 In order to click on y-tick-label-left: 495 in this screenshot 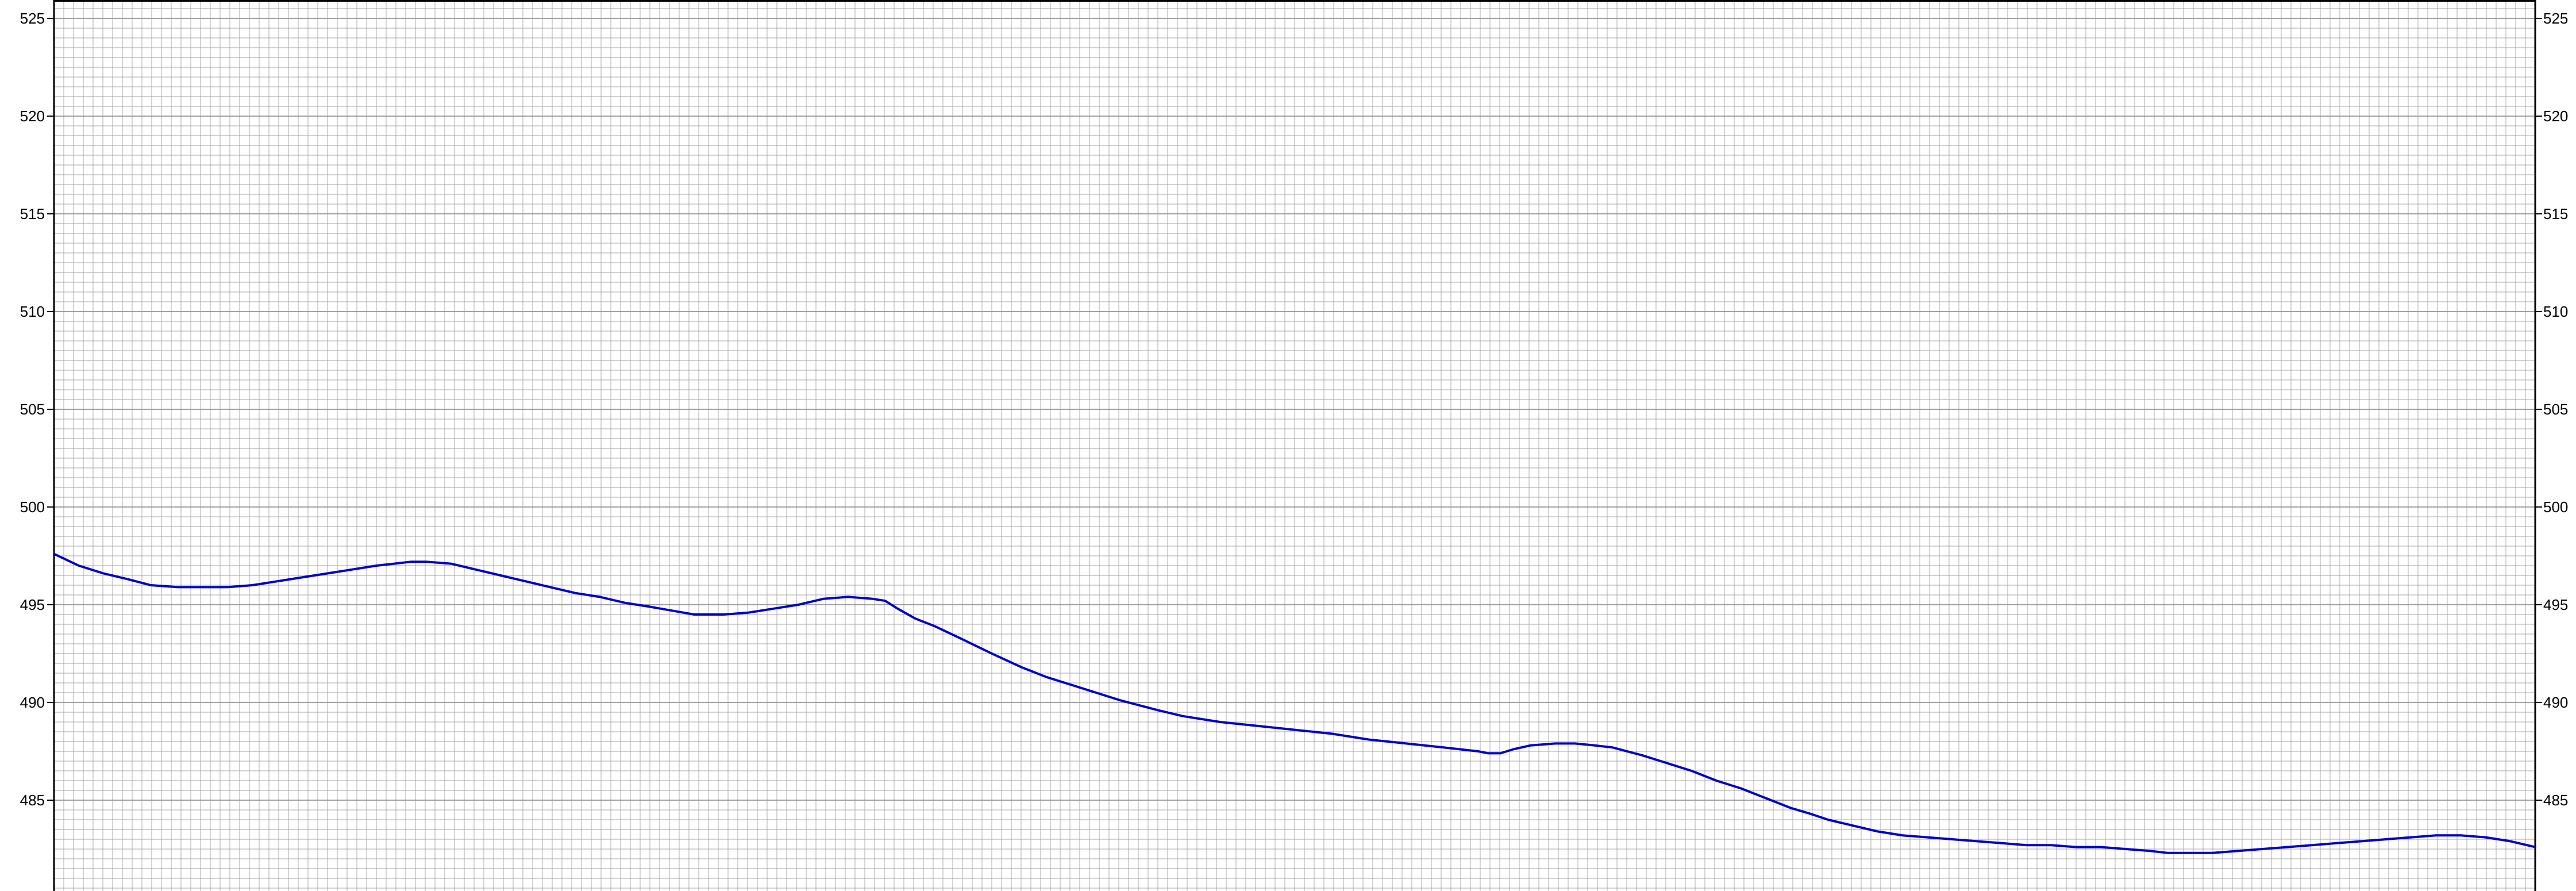, I will do `click(32, 604)`.